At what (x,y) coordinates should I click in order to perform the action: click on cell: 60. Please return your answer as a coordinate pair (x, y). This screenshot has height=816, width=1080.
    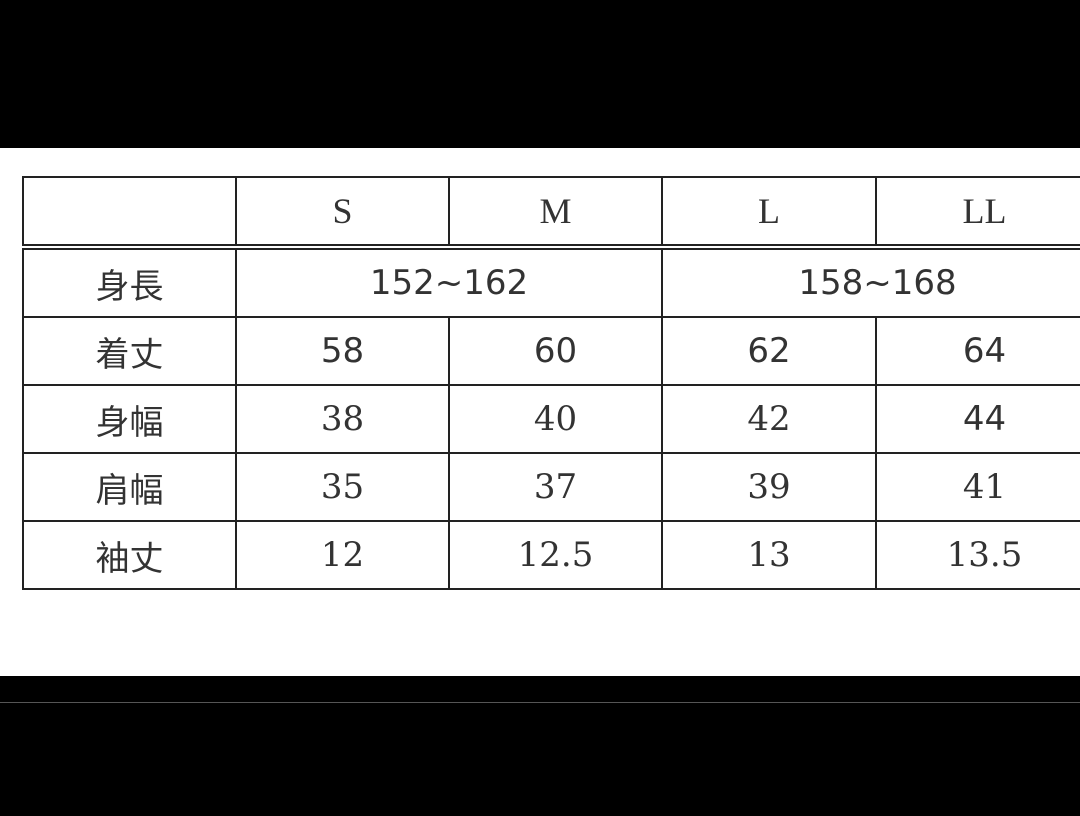
    Looking at the image, I should click on (555, 351).